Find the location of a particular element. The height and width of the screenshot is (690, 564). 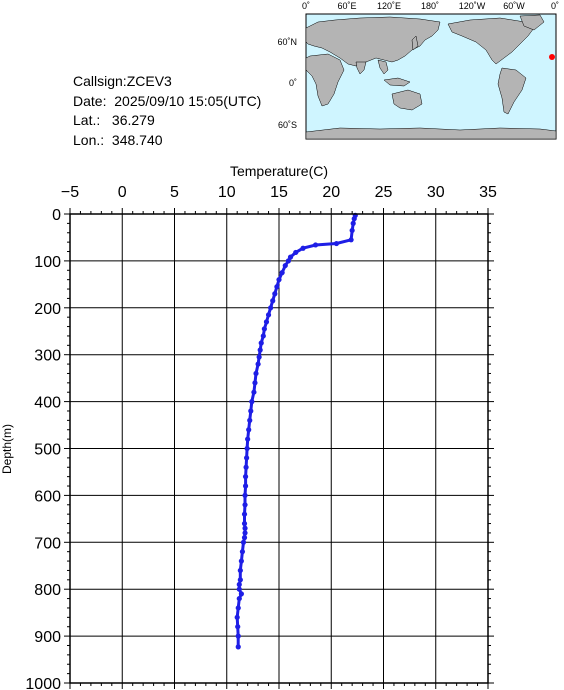

y-tick-label: 300 is located at coordinates (47, 356).